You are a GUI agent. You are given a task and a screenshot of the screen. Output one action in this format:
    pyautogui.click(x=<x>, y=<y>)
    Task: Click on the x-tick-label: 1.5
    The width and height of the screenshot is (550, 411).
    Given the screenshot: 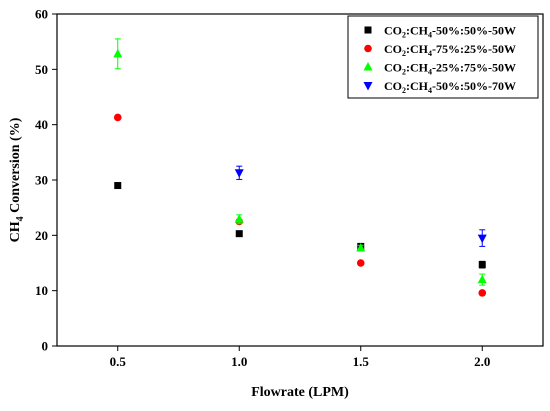 What is the action you would take?
    pyautogui.click(x=361, y=361)
    